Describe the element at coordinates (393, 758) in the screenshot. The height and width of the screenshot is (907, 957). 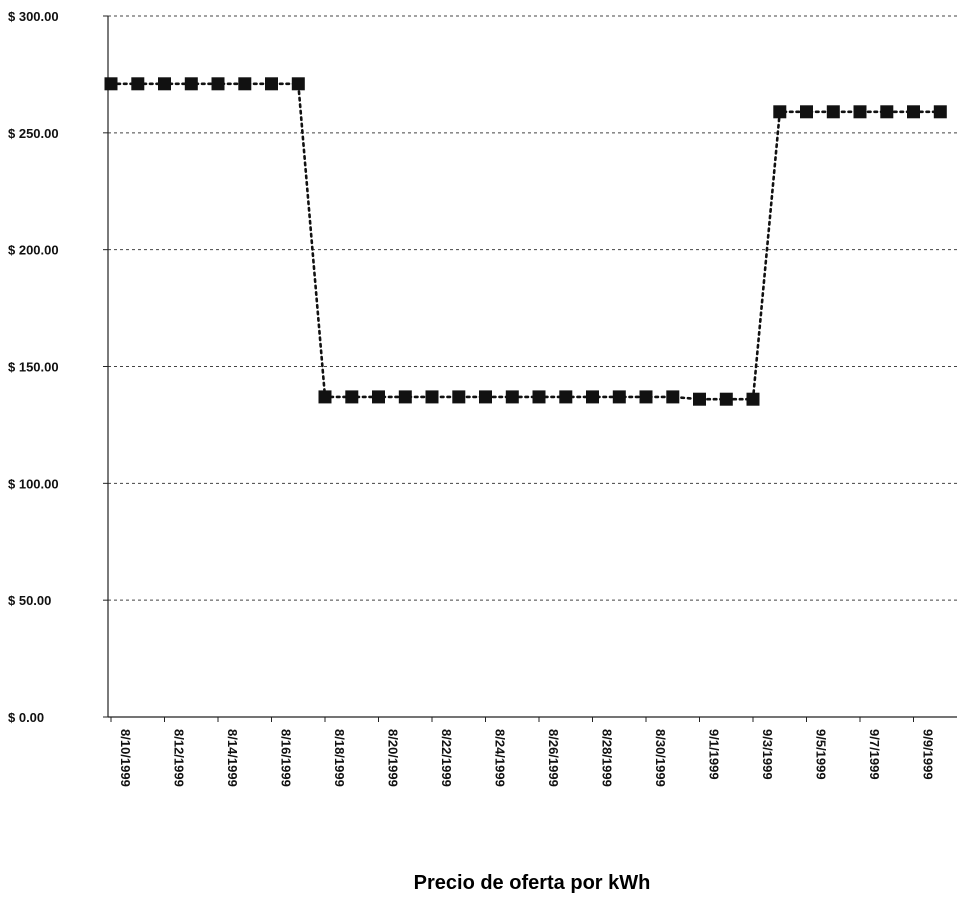
I see `x-tick-label: 8/20/1999` at that location.